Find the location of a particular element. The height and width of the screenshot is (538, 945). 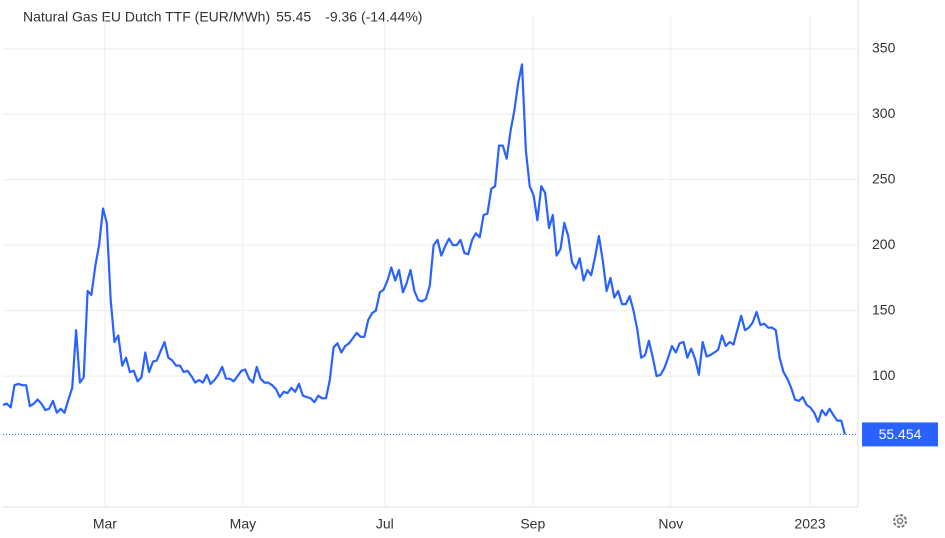

y-tick-label: 350 is located at coordinates (884, 47).